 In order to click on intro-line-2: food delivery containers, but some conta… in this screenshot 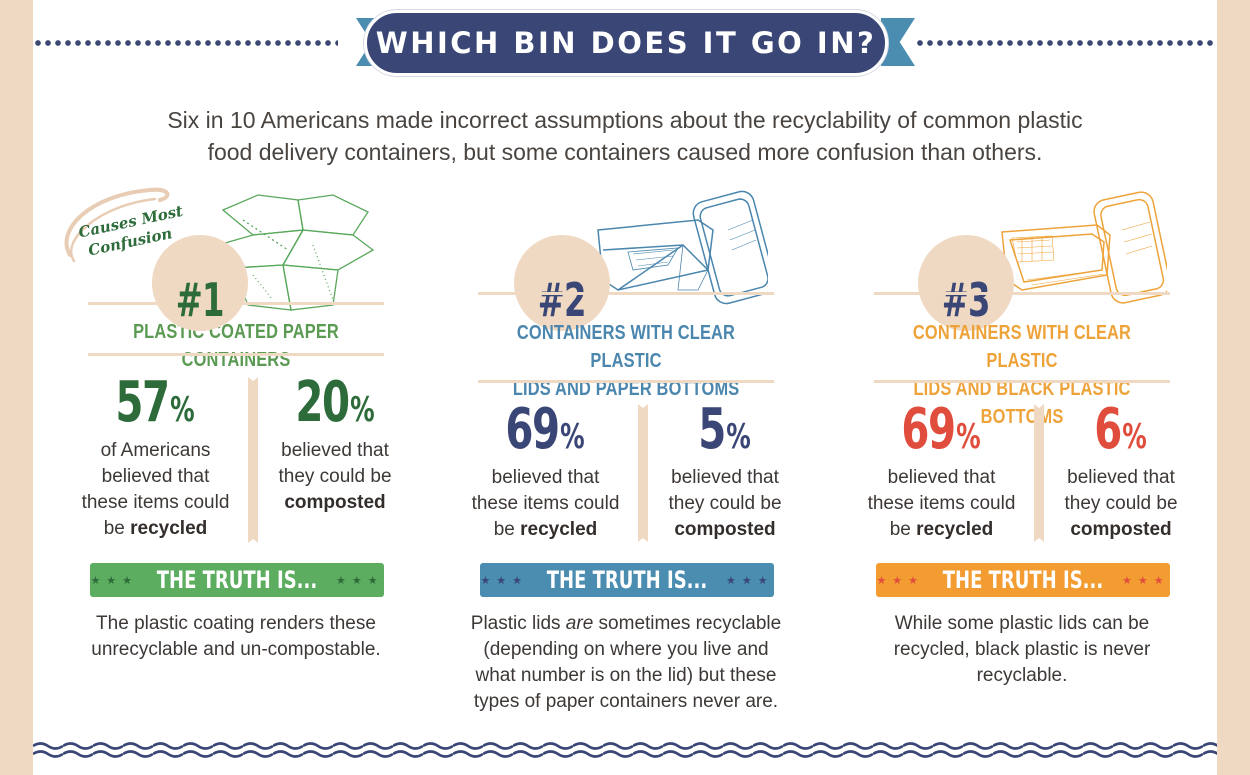, I will do `click(625, 152)`.